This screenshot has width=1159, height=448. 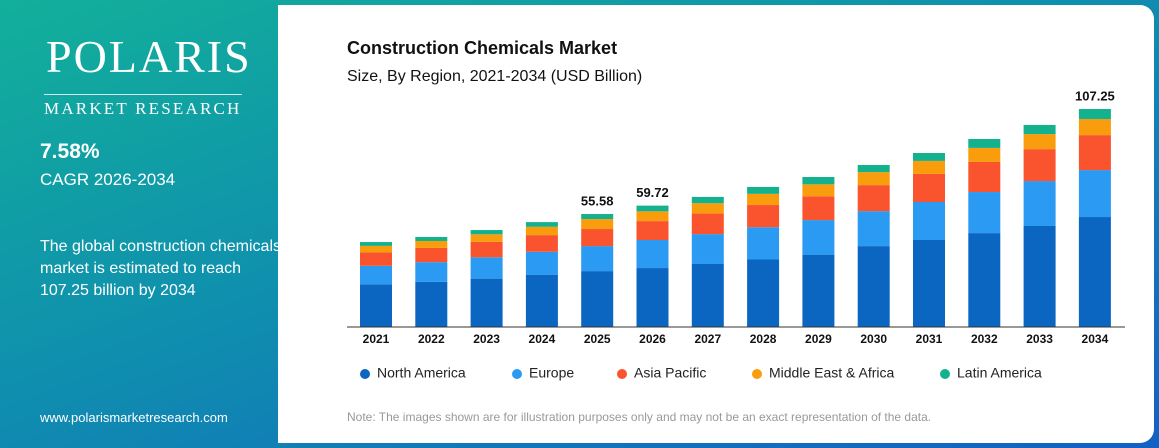 What do you see at coordinates (134, 417) in the screenshot?
I see `website: www.polarismarketresearch.com` at bounding box center [134, 417].